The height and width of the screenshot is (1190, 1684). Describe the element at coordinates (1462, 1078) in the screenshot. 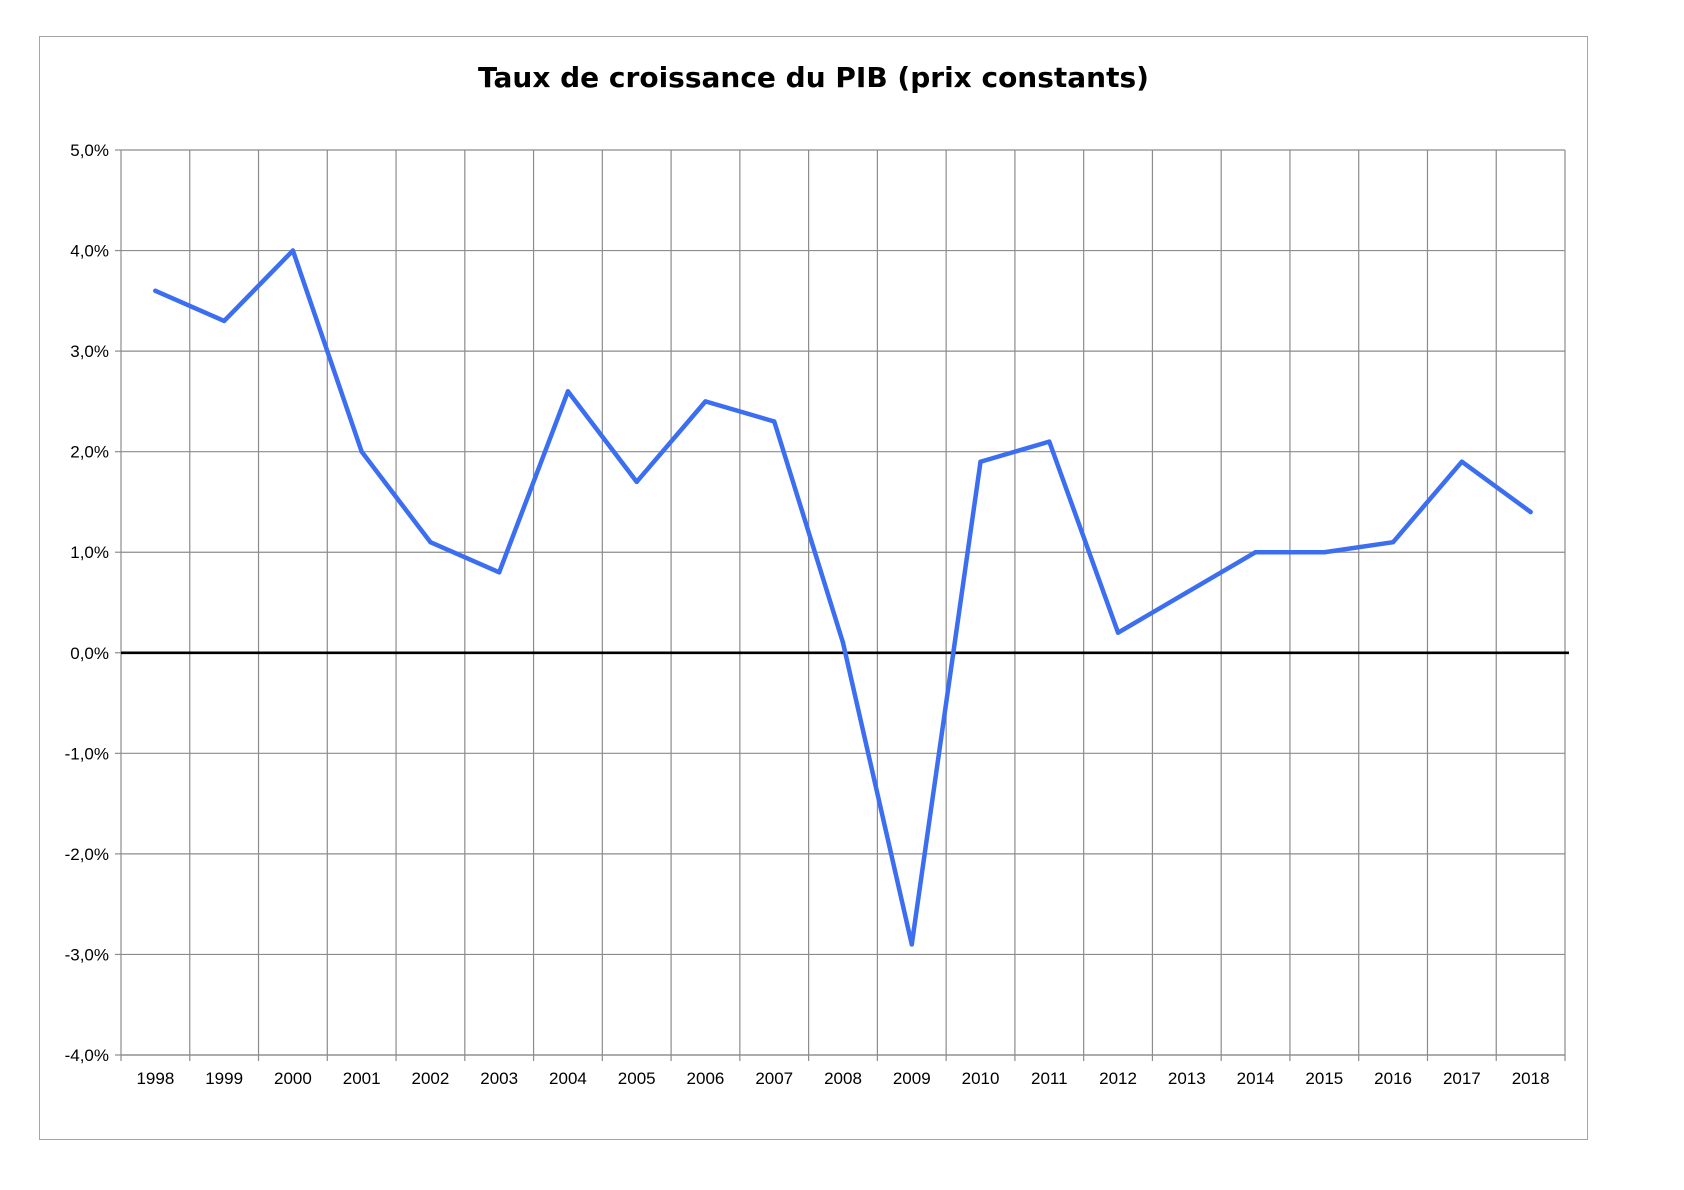

I see `x-tick-label: 2017` at that location.